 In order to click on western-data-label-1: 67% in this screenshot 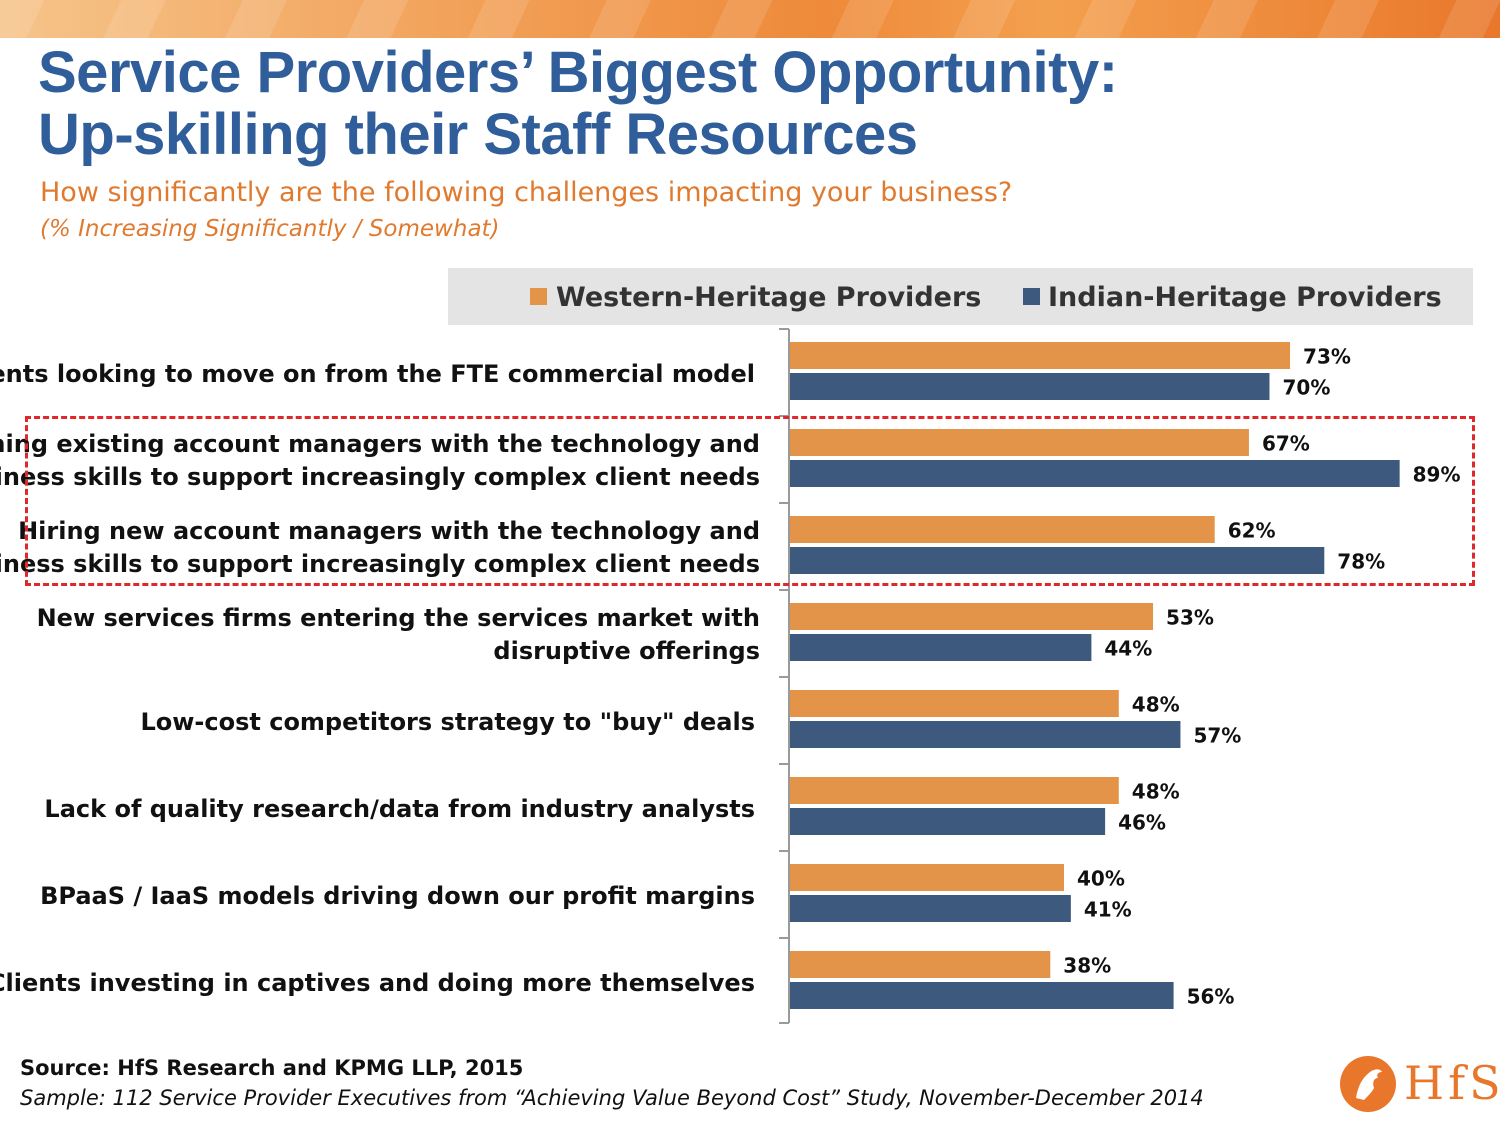, I will do `click(1286, 444)`.